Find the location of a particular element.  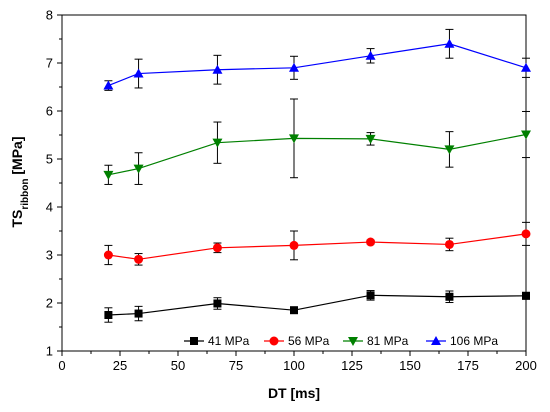

y-axis-title: TSribbon [MPa] is located at coordinates (20, 182).